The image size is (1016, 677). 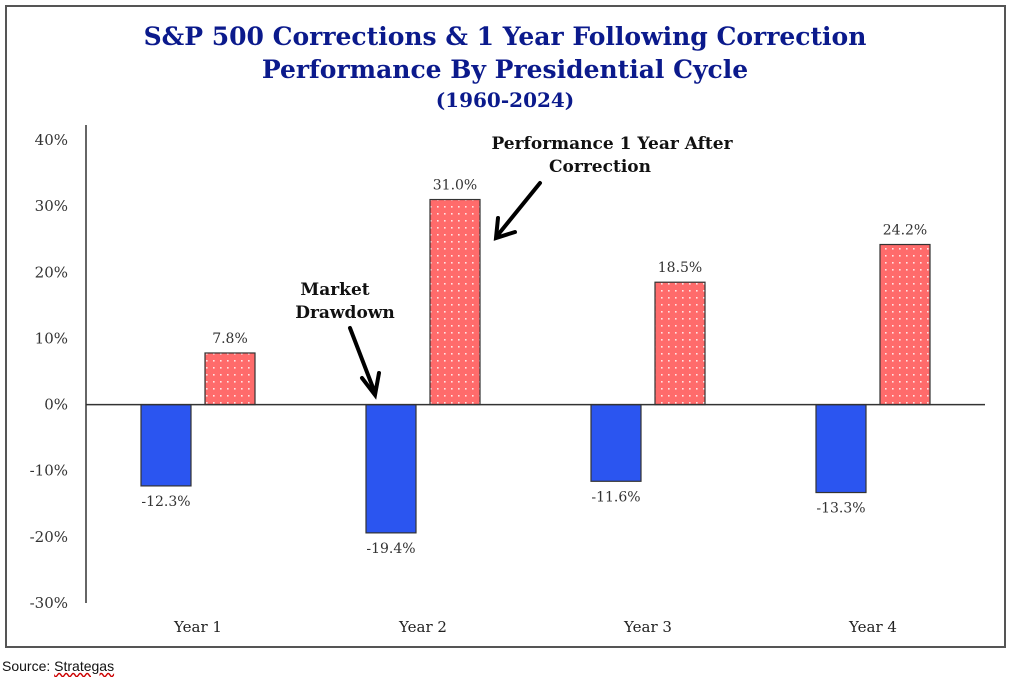 I want to click on x-tick-label: Year 2, so click(x=422, y=627).